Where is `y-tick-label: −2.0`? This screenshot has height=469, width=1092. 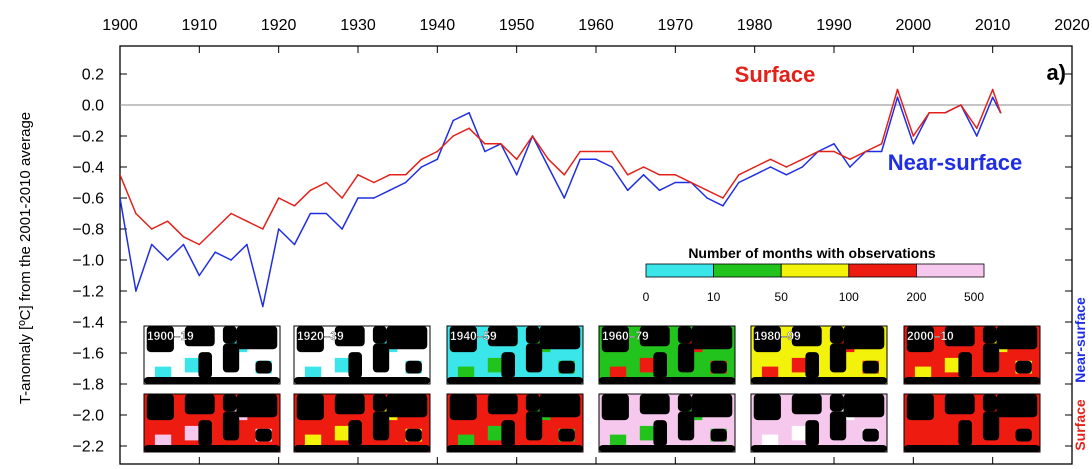 y-tick-label: −2.0 is located at coordinates (88, 416).